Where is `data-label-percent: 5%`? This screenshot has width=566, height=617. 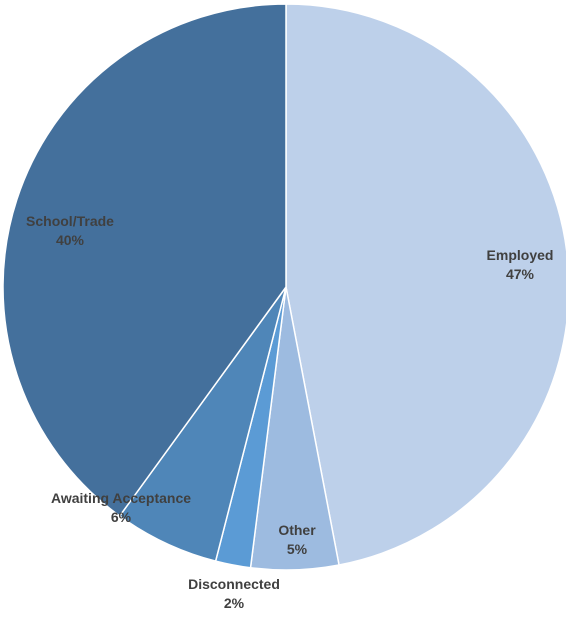
data-label-percent: 5% is located at coordinates (297, 549).